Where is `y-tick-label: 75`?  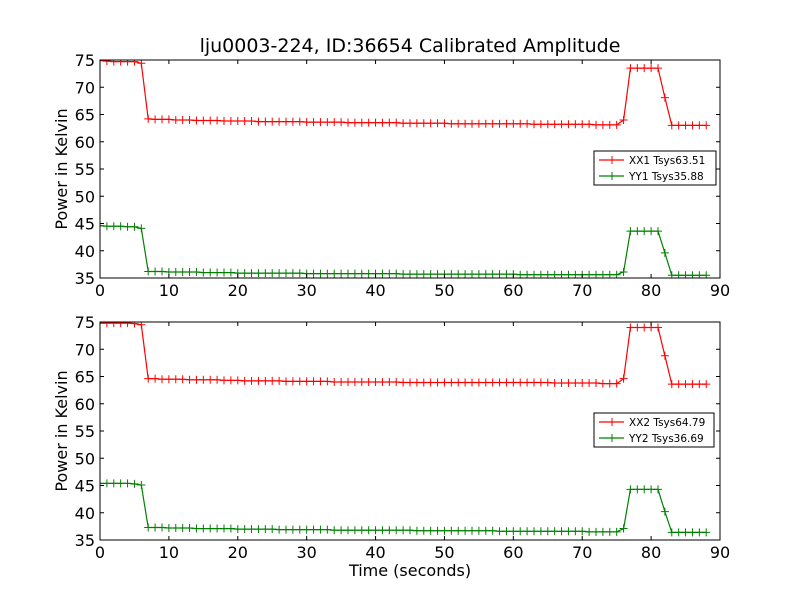 y-tick-label: 75 is located at coordinates (85, 322).